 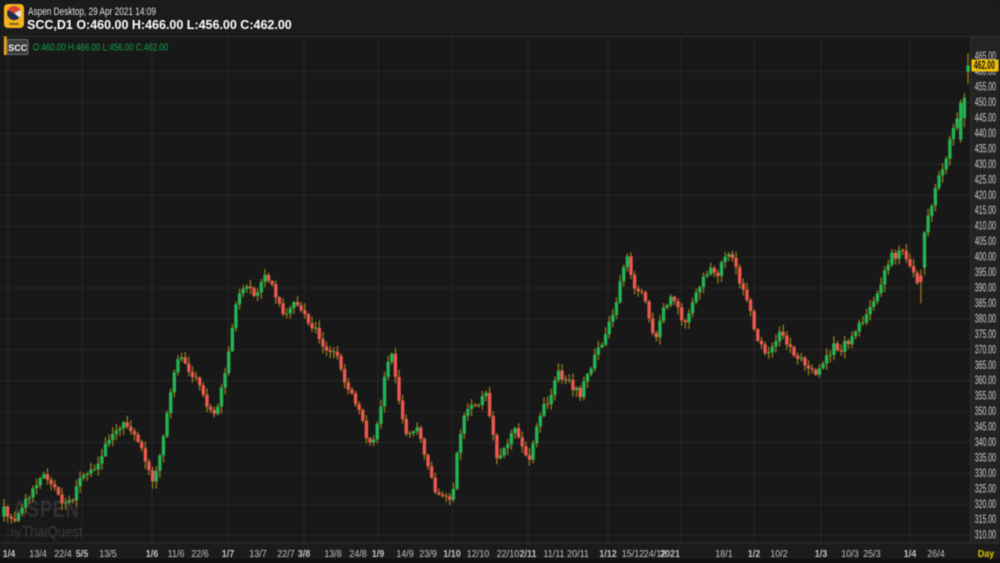 What do you see at coordinates (358, 555) in the screenshot?
I see `svg-text: 24/8` at bounding box center [358, 555].